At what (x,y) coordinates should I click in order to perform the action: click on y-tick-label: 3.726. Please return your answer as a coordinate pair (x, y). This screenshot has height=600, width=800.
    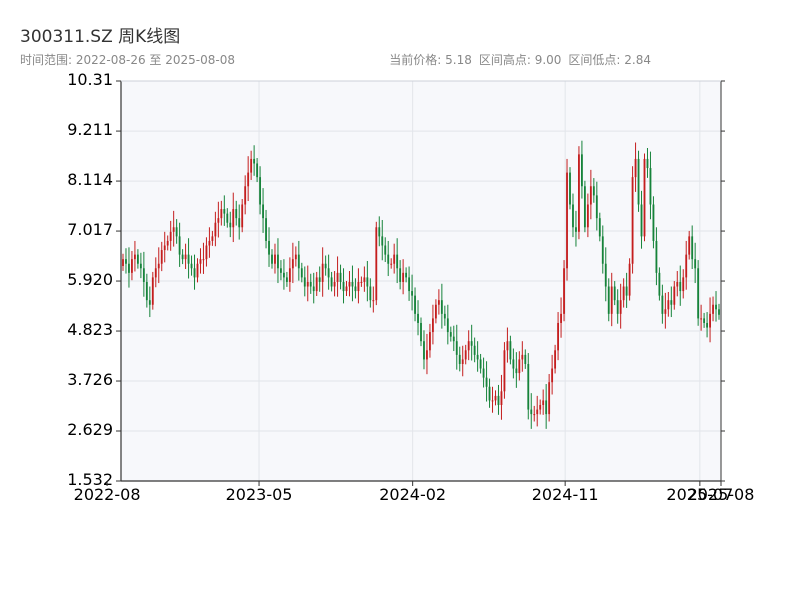
    Looking at the image, I should click on (90, 379).